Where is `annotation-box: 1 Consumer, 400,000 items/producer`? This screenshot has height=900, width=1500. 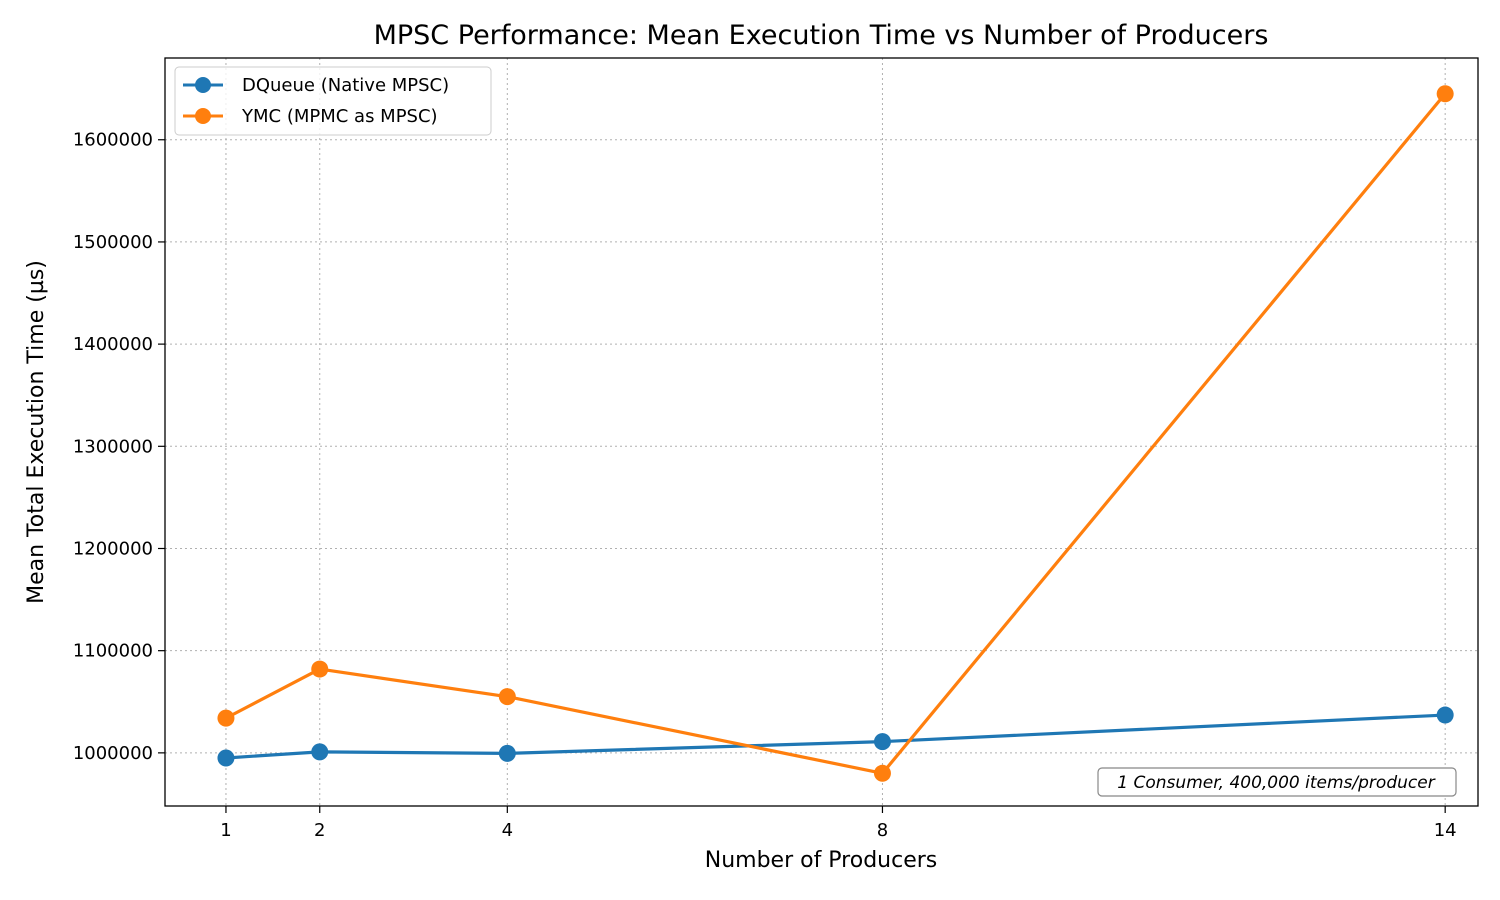 annotation-box: 1 Consumer, 400,000 items/producer is located at coordinates (1277, 782).